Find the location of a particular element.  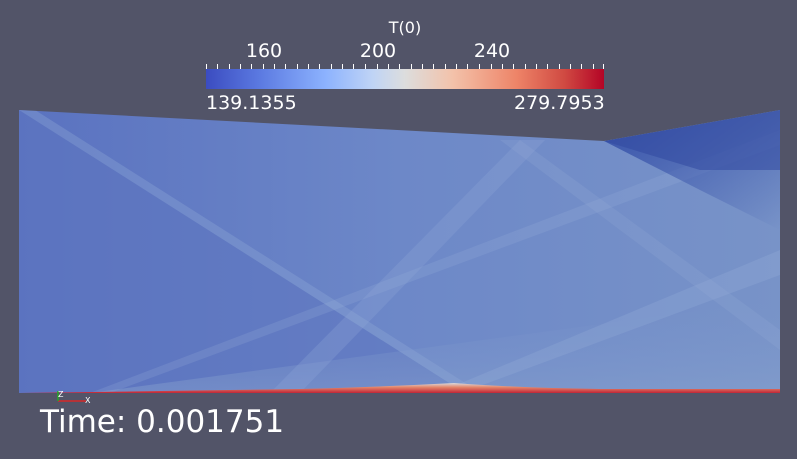

orientation-axes-triad: Z X is located at coordinates (74, 397).